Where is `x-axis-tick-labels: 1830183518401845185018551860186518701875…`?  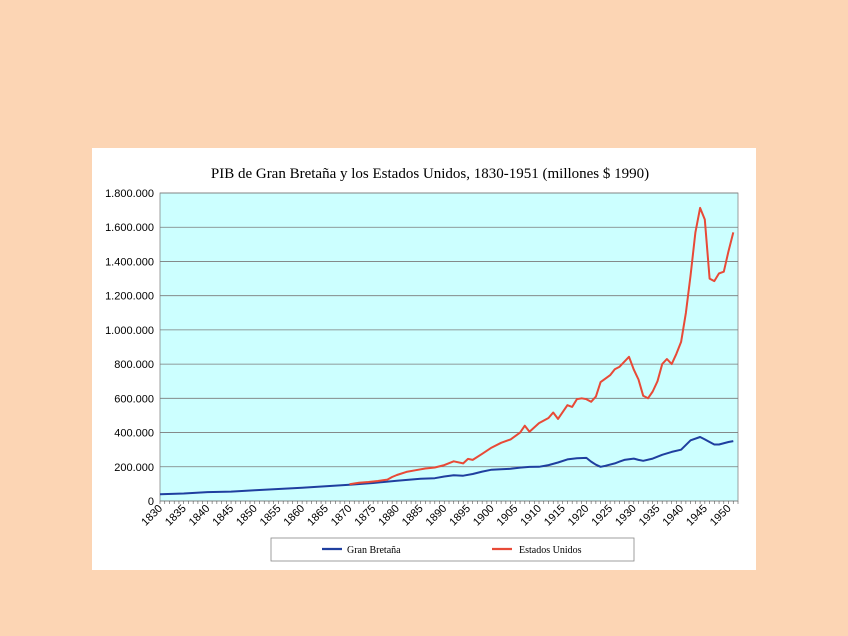
x-axis-tick-labels: 1830183518401845185018551860186518701875… is located at coordinates (439, 515).